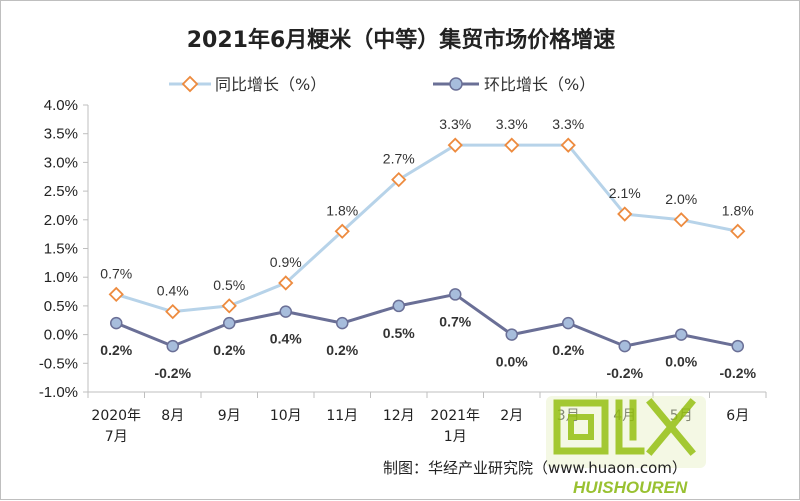  Describe the element at coordinates (286, 262) in the screenshot. I see `yoy-data-label: 0.9%` at that location.